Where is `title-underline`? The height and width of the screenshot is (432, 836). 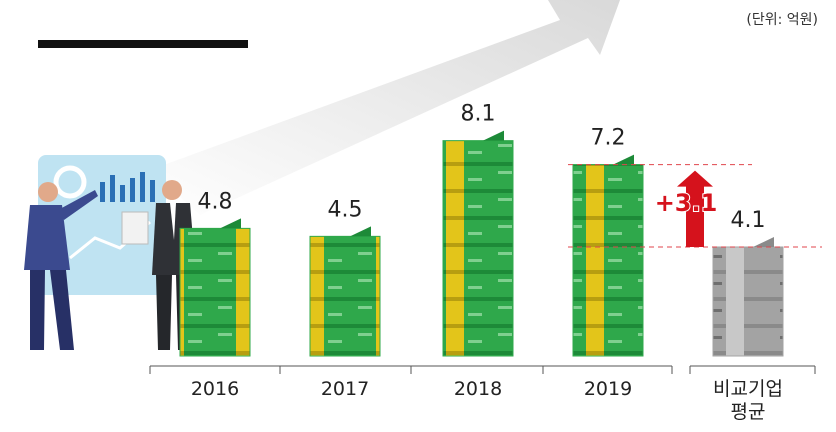
title-underline is located at coordinates (143, 44).